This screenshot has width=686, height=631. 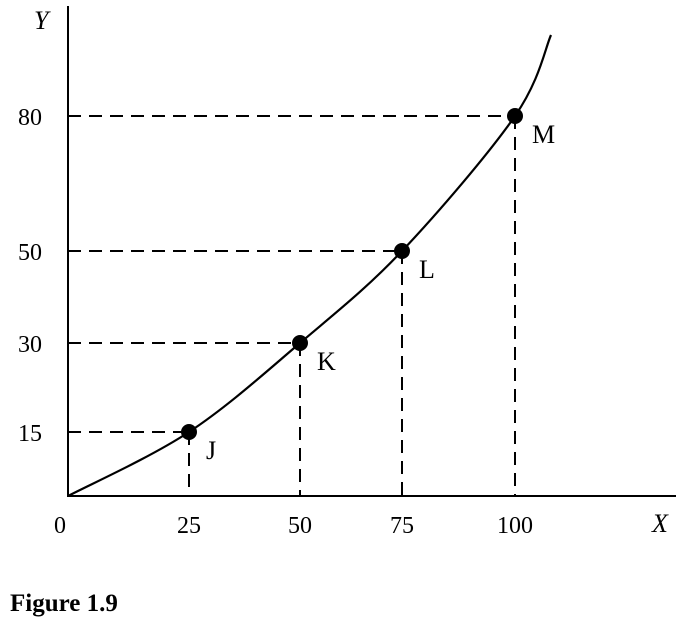 What do you see at coordinates (30, 345) in the screenshot?
I see `y-tick-label: 30` at bounding box center [30, 345].